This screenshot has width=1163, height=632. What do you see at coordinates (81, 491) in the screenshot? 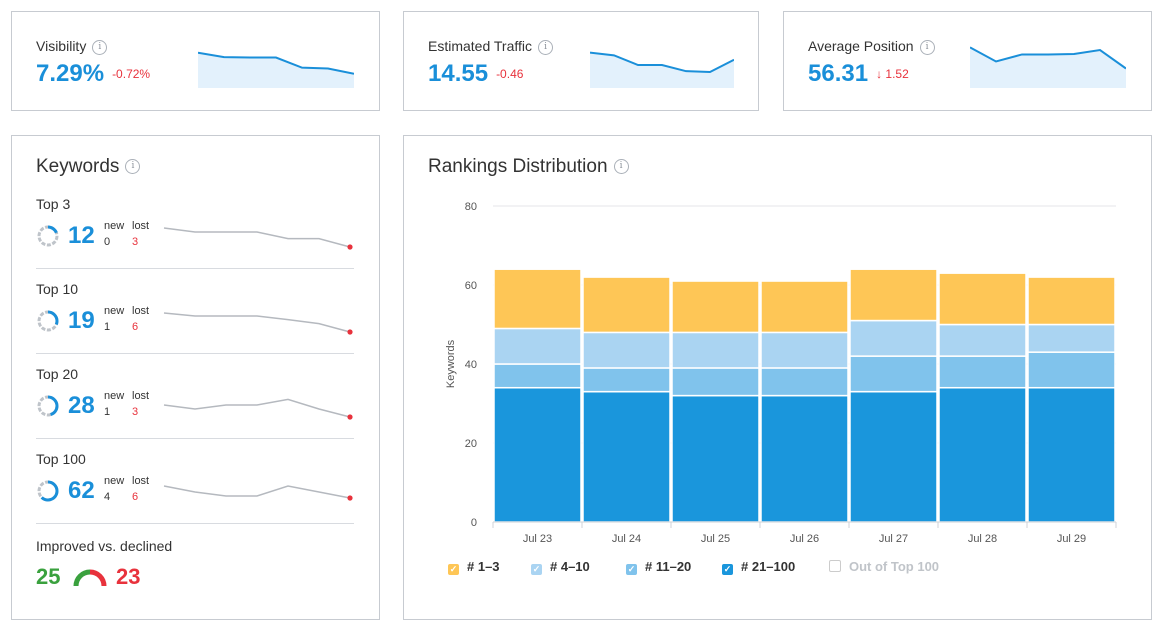
I see `keyword-count: 62` at bounding box center [81, 491].